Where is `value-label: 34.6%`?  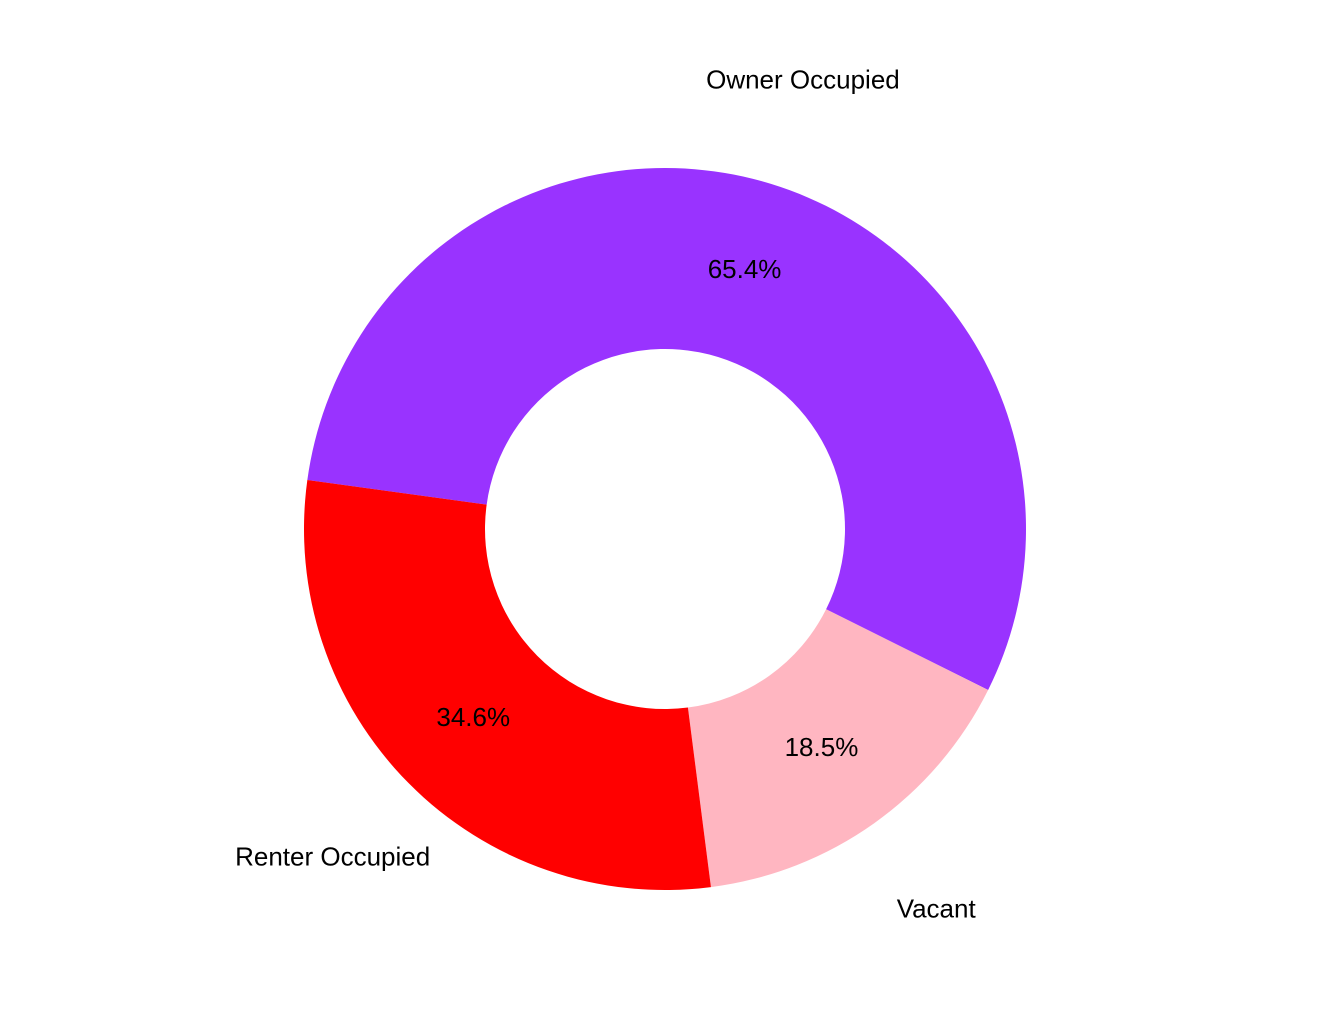 value-label: 34.6% is located at coordinates (473, 717).